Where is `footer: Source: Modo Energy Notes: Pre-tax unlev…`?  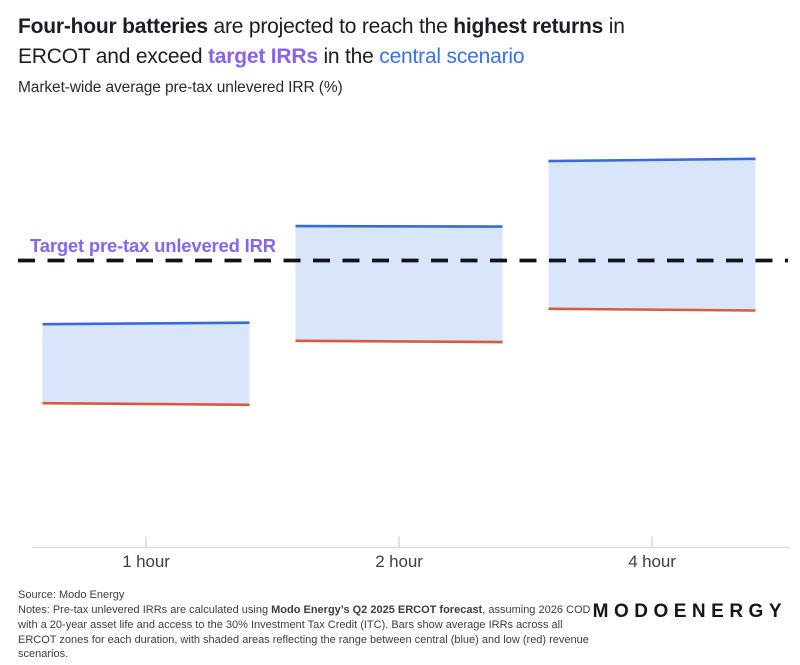
footer: Source: Modo Energy Notes: Pre-tax unlev… is located at coordinates (309, 625).